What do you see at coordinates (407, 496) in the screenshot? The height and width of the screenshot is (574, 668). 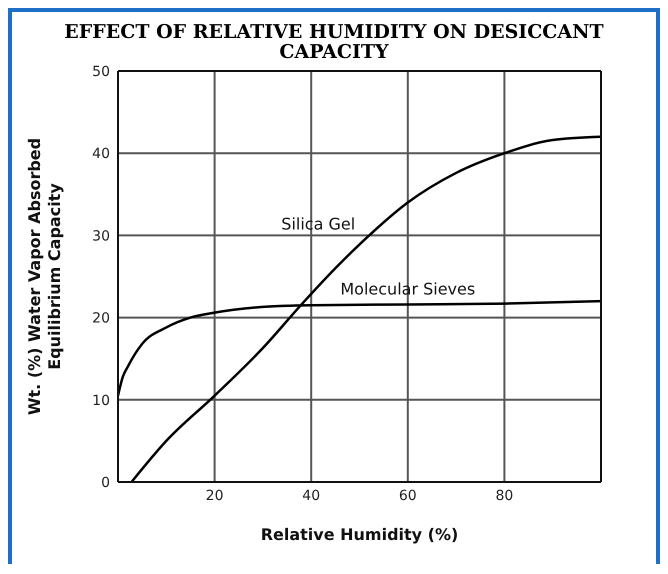 I see `x-tick-label: 60` at bounding box center [407, 496].